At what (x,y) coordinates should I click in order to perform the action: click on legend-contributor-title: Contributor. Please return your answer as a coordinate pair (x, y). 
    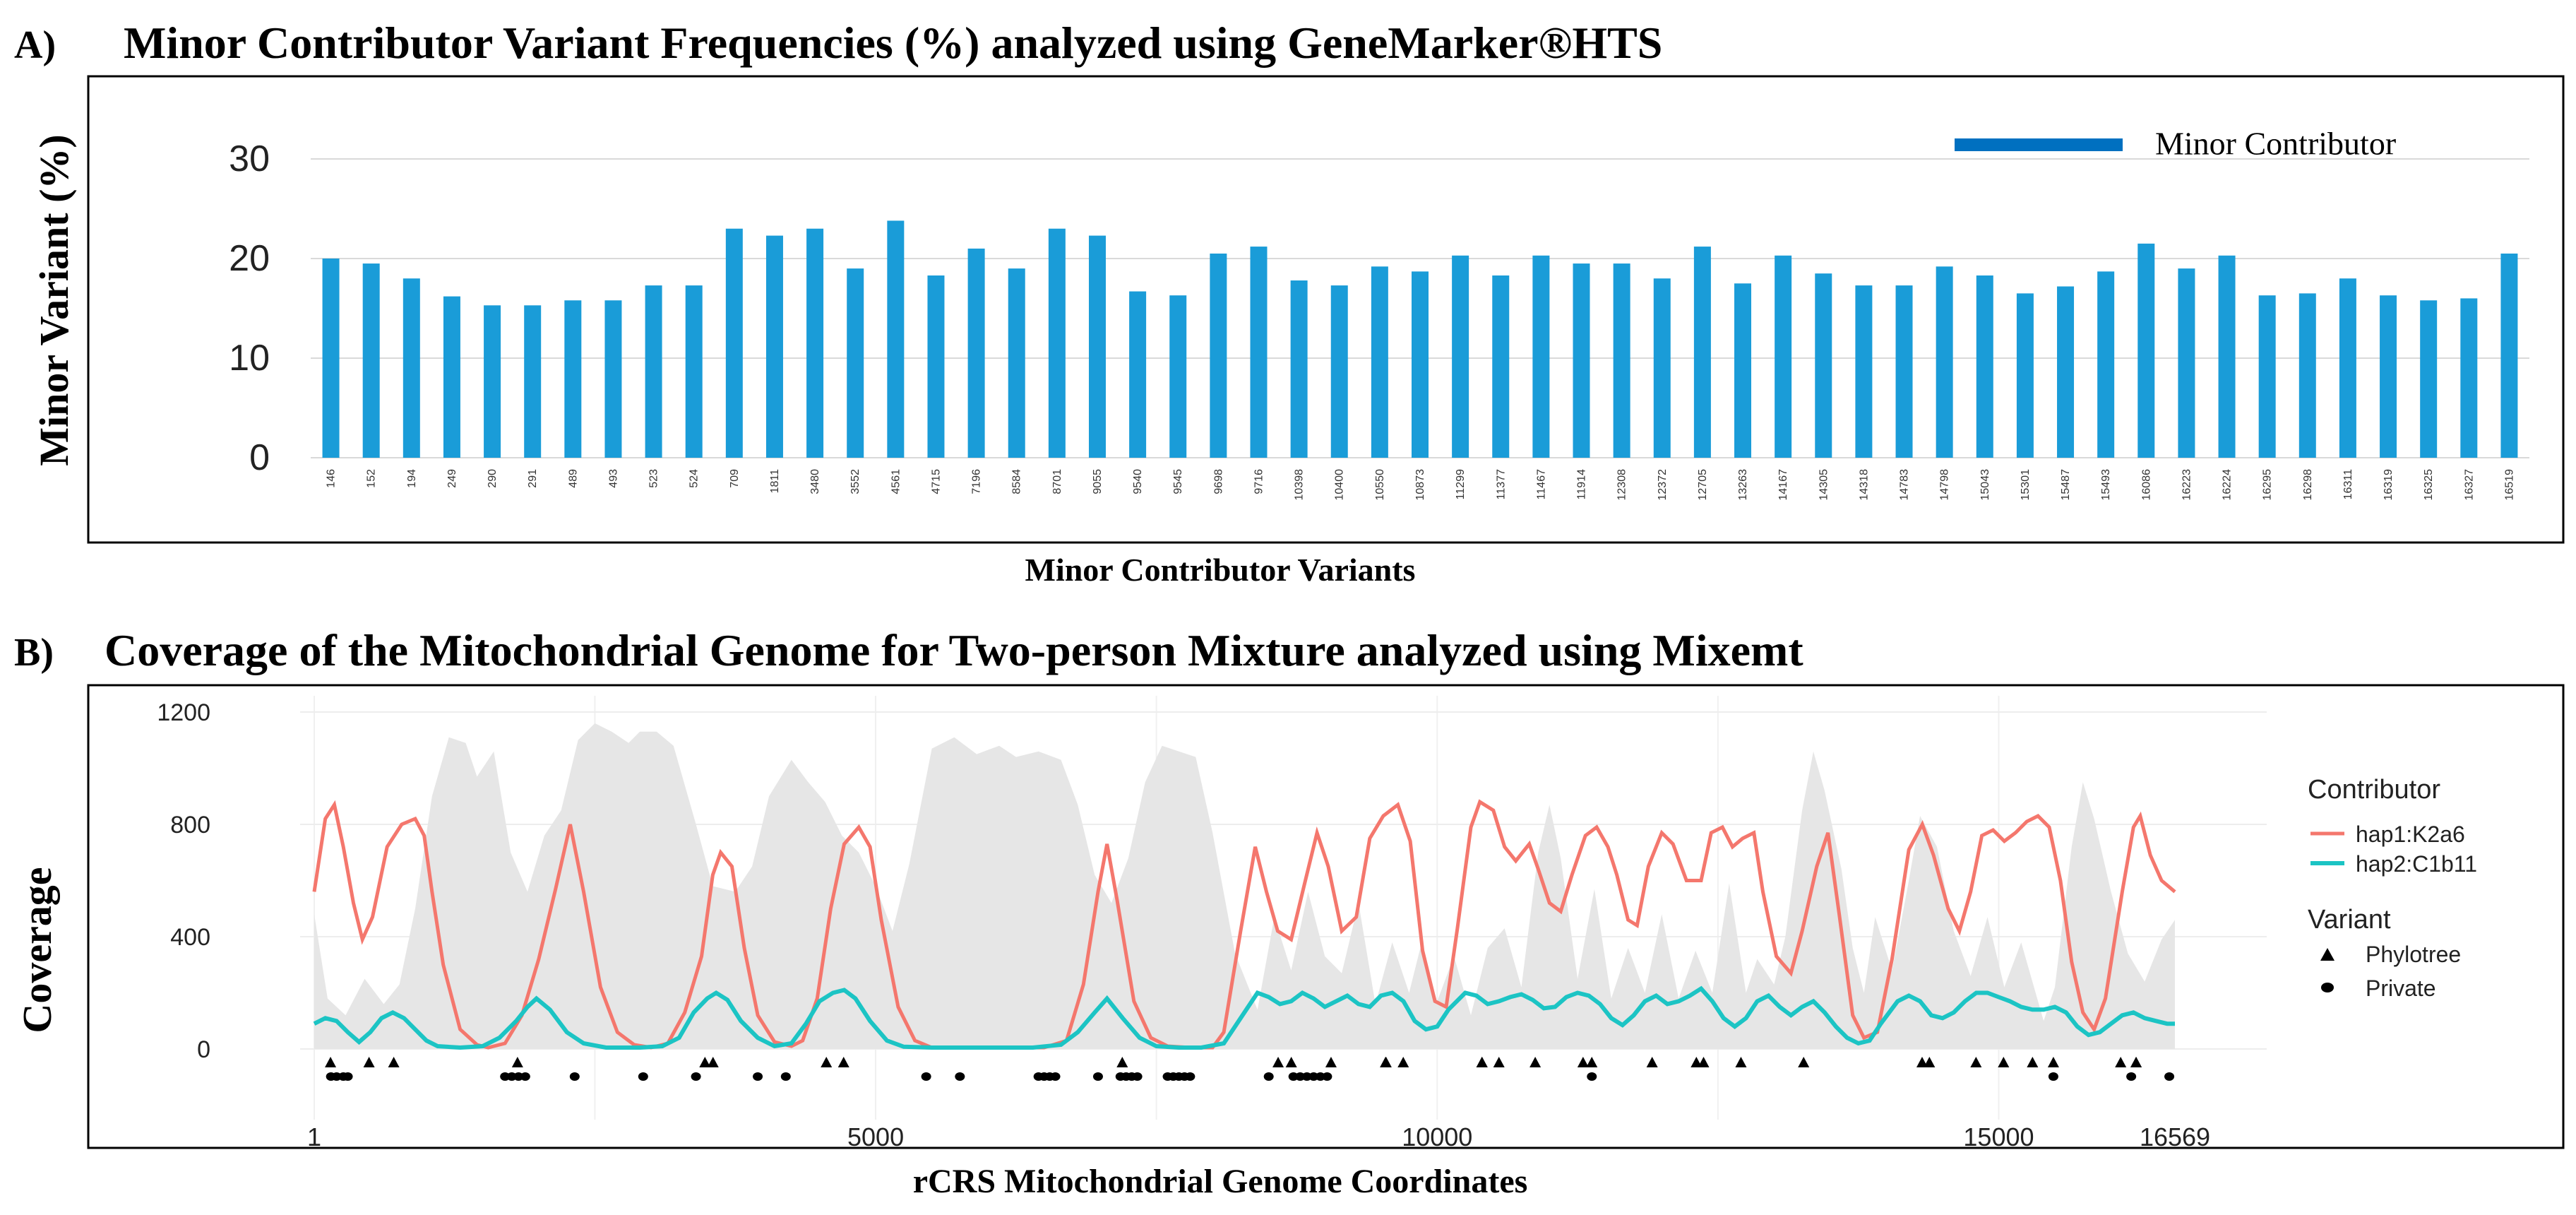
    Looking at the image, I should click on (2374, 790).